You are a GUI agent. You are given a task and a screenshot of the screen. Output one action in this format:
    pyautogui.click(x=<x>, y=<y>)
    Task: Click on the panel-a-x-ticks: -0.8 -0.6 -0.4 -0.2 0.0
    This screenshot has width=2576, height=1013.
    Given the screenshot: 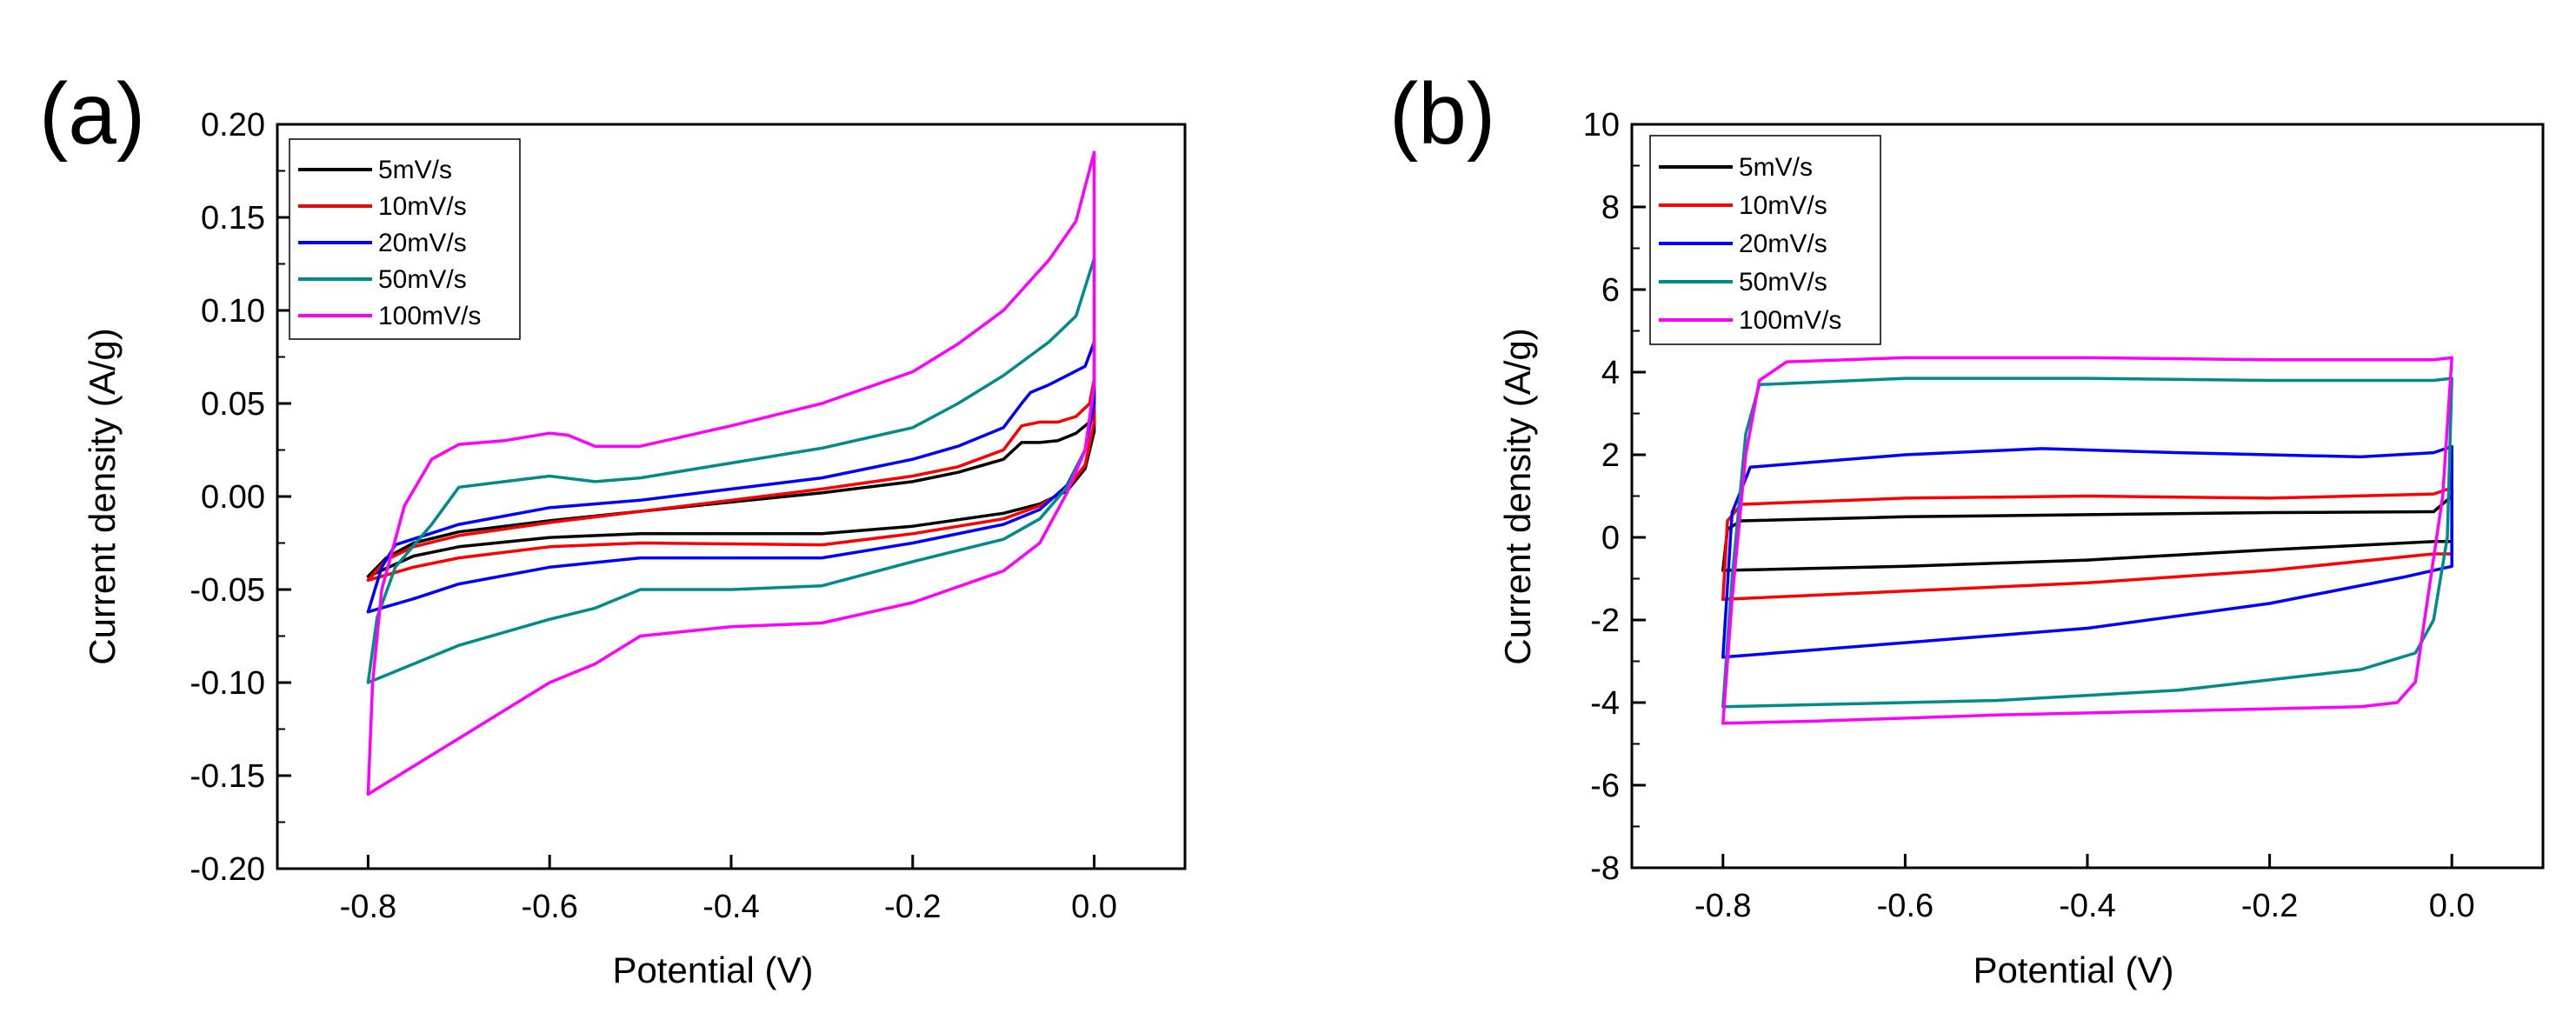 What is the action you would take?
    pyautogui.click(x=728, y=890)
    